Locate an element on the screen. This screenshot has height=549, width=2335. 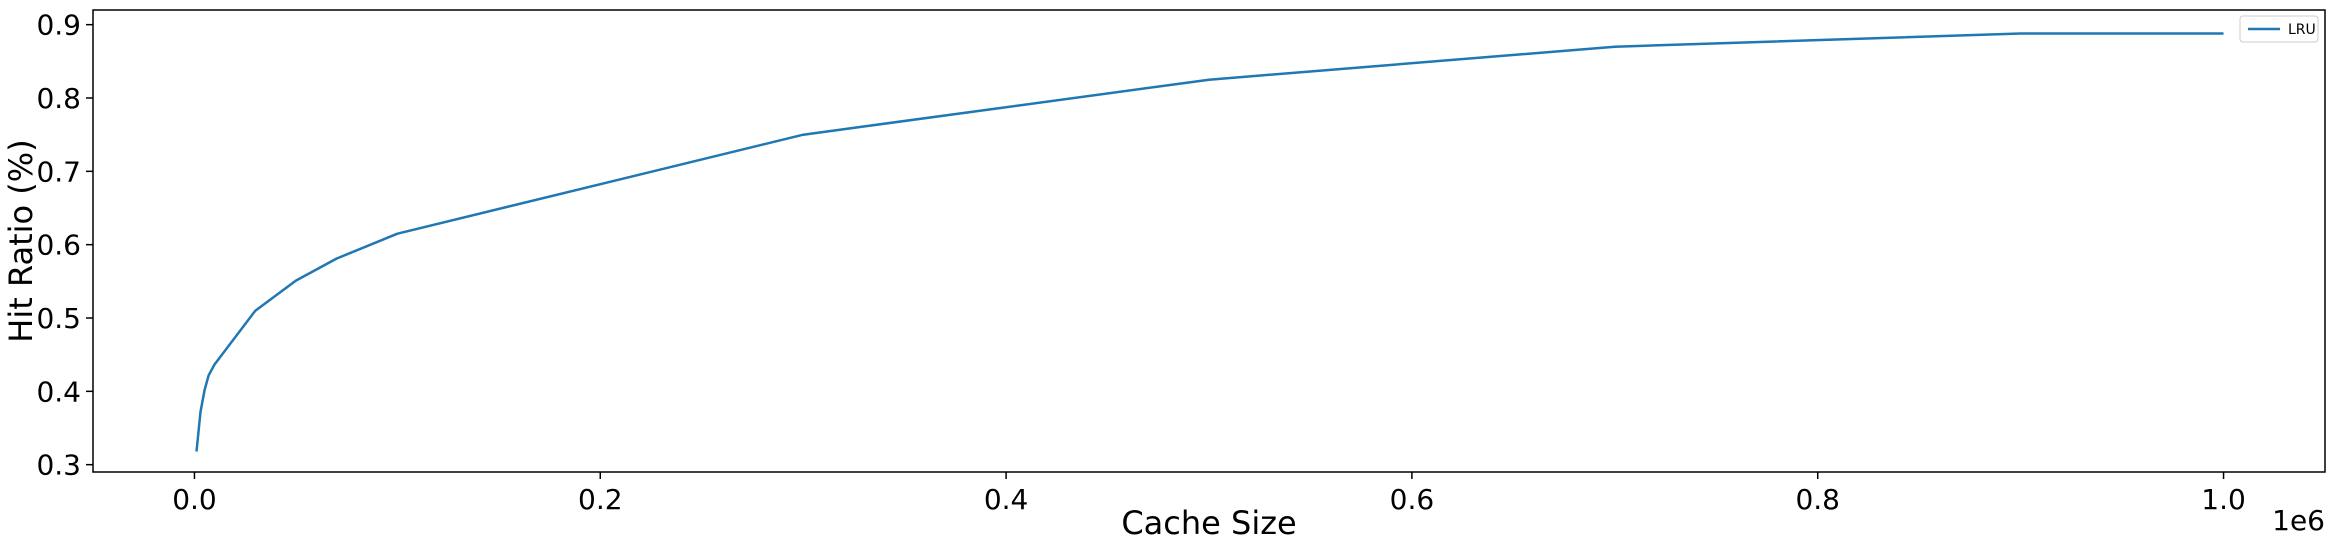
legend-entry-lru: LRU is located at coordinates (2302, 30).